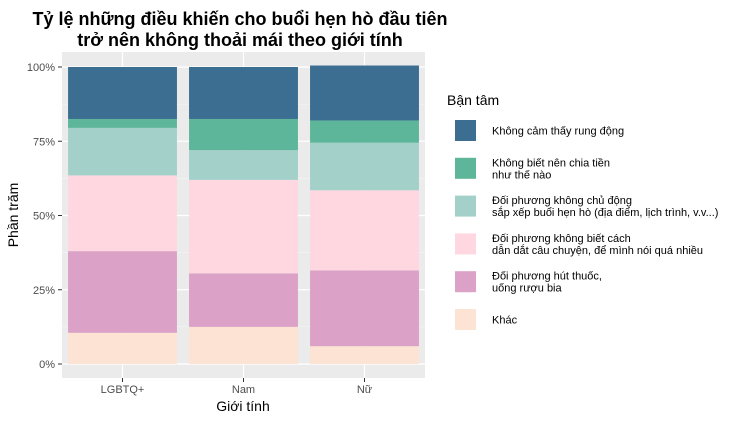  What do you see at coordinates (473, 100) in the screenshot?
I see `legend-title: Bận tâm` at bounding box center [473, 100].